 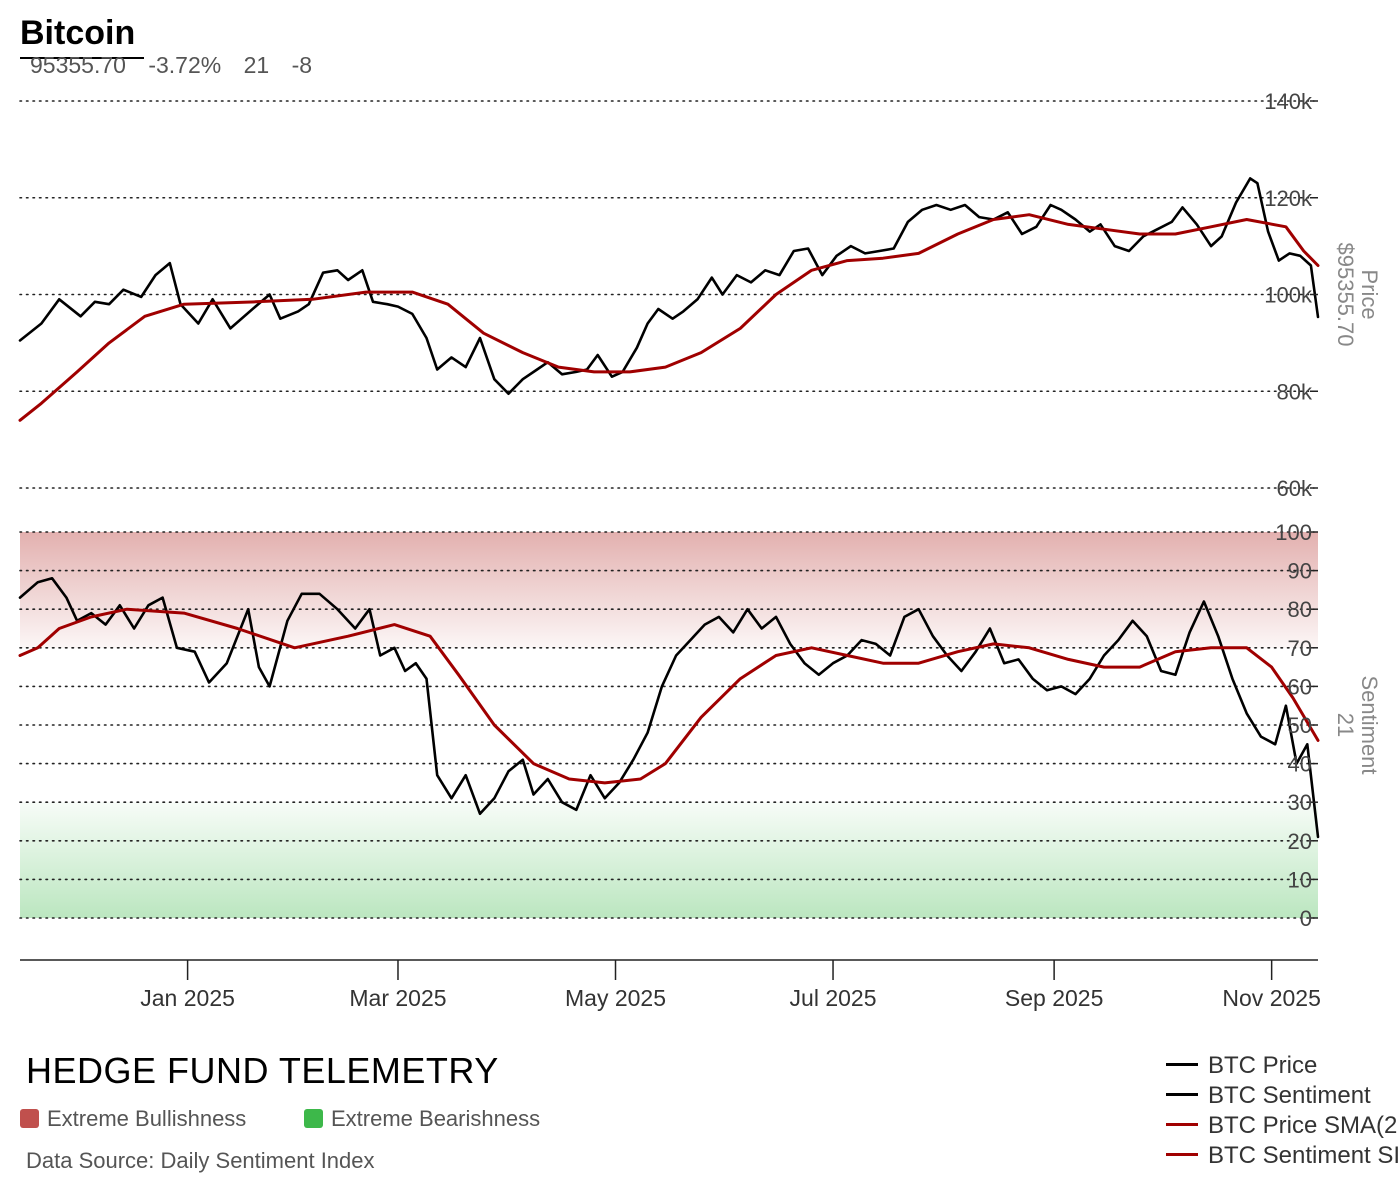 I want to click on x-tick-label: Mar 2025, so click(x=397, y=998).